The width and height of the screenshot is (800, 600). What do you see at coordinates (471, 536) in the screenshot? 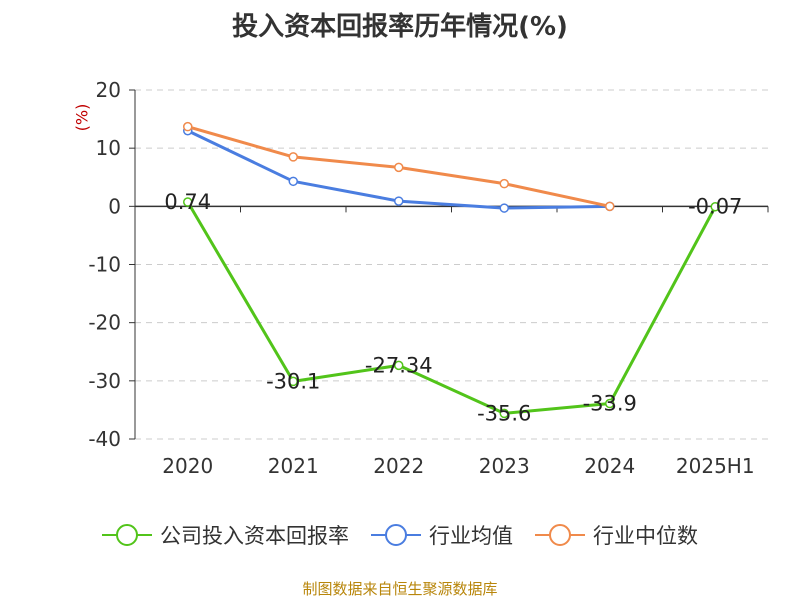
I see `legend-label-industry-avg: 行业均值` at bounding box center [471, 536].